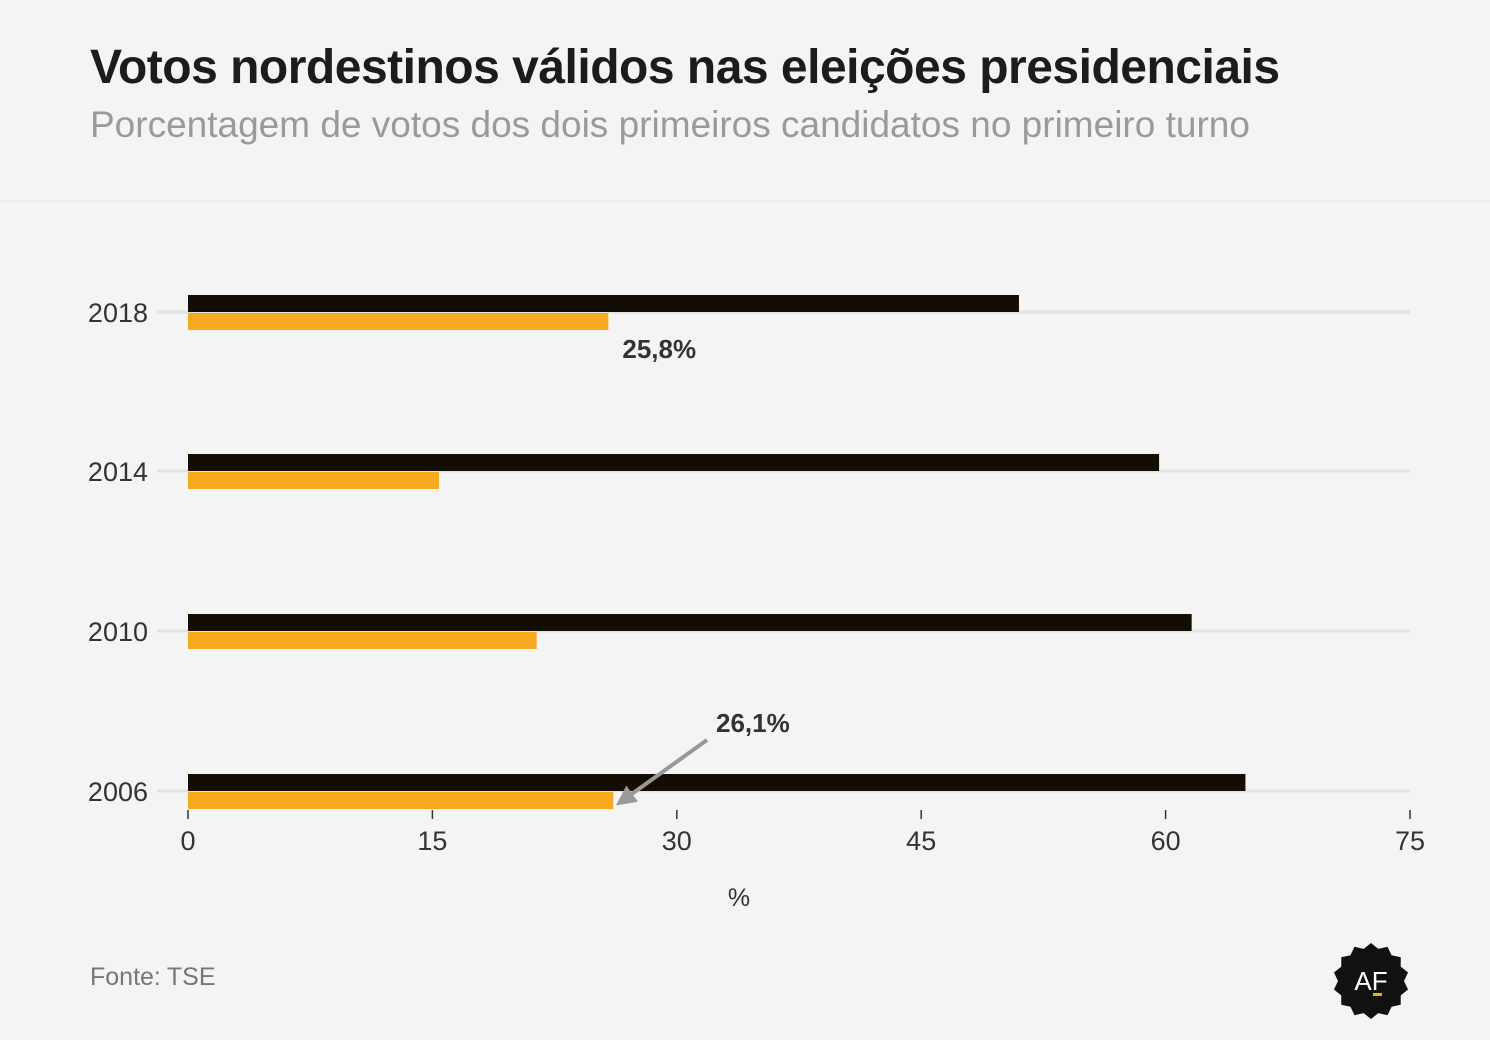  I want to click on category-label-2014: 2014, so click(118, 472).